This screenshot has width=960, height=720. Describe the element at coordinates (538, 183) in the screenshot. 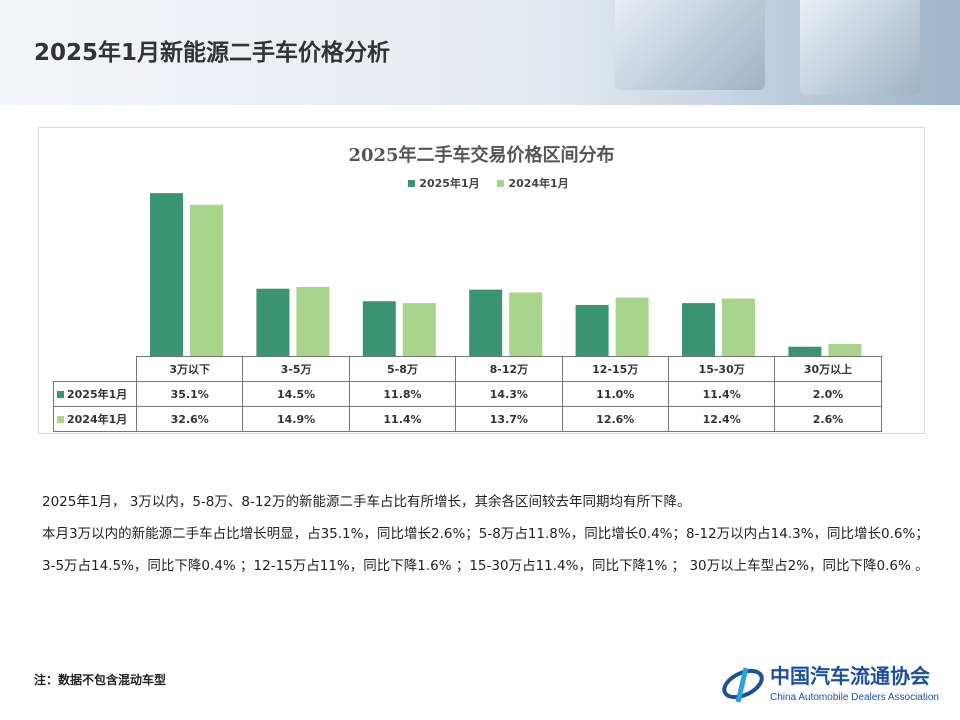

I see `legend-label-2024: 2024年1月` at that location.